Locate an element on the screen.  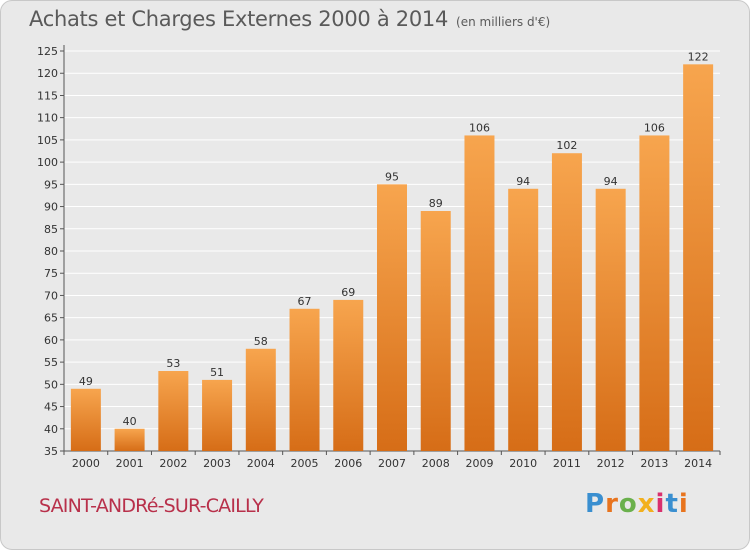
x-tick-label: 2001 is located at coordinates (130, 463).